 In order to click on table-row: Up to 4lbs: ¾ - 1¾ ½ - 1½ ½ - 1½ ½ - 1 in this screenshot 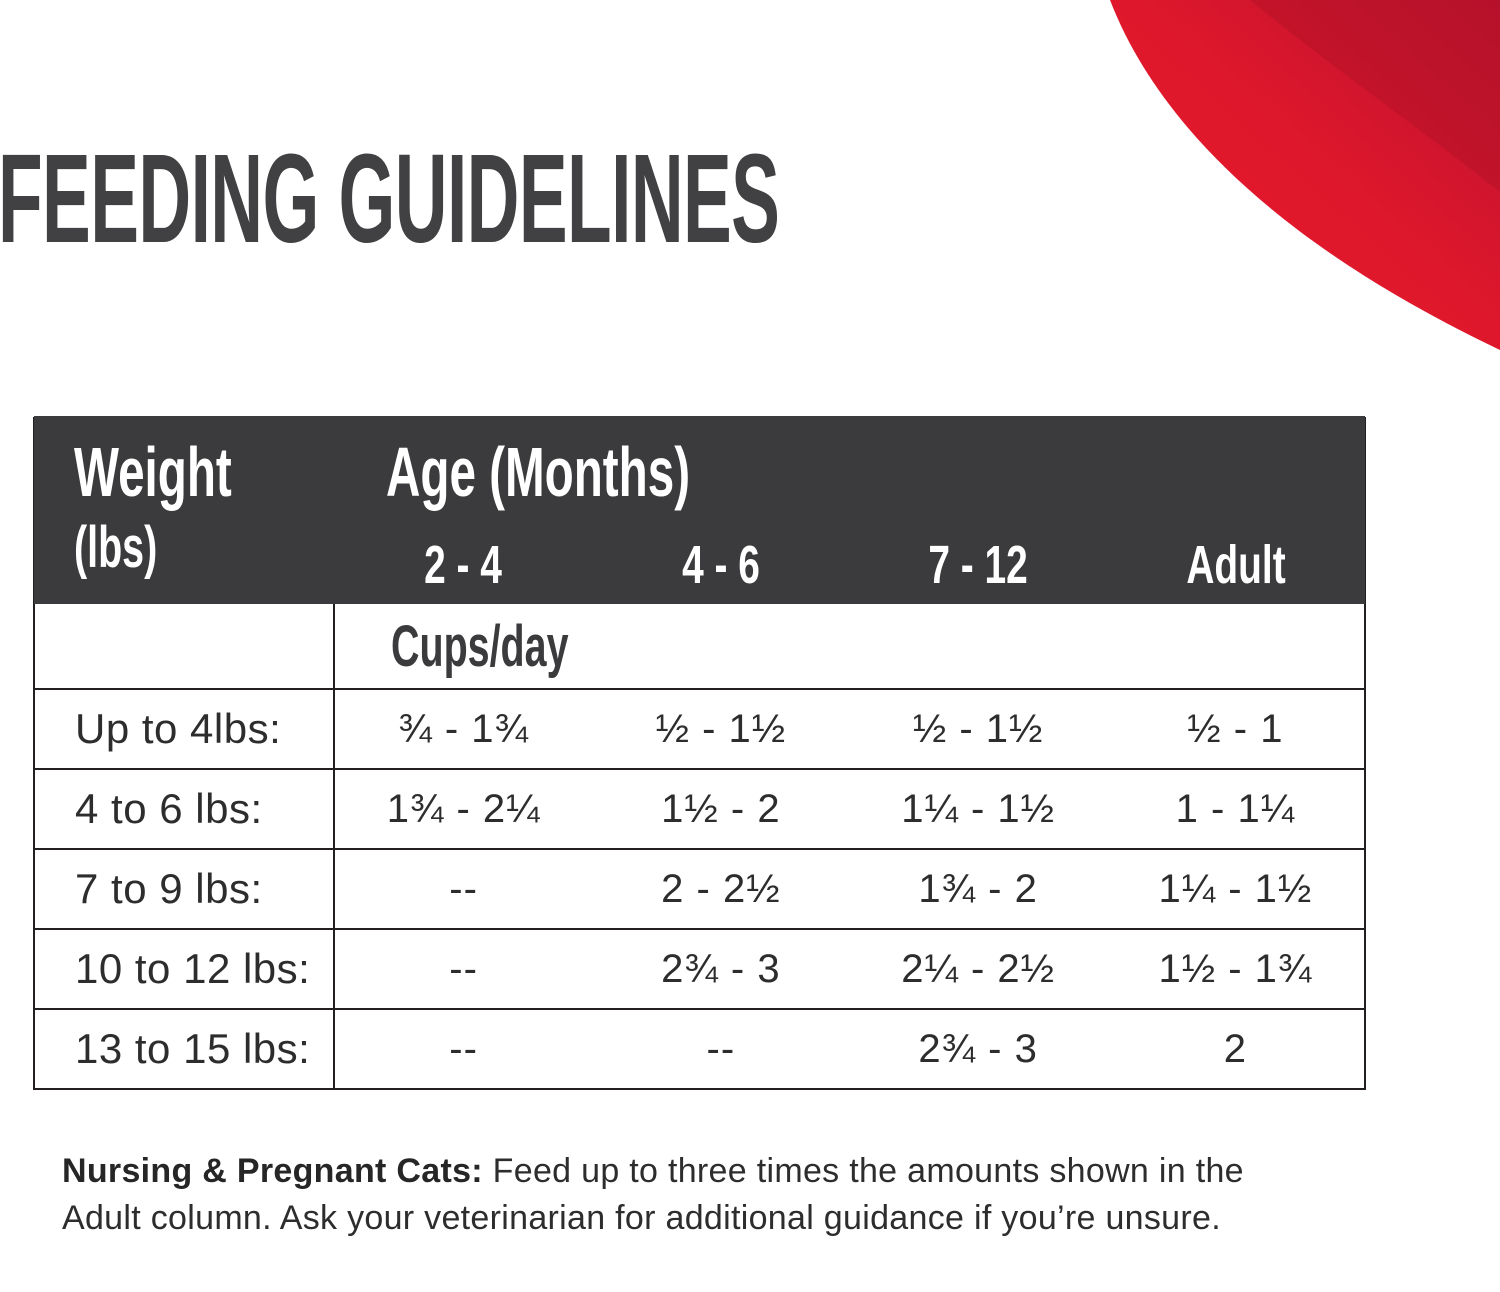, I will do `click(699, 728)`.